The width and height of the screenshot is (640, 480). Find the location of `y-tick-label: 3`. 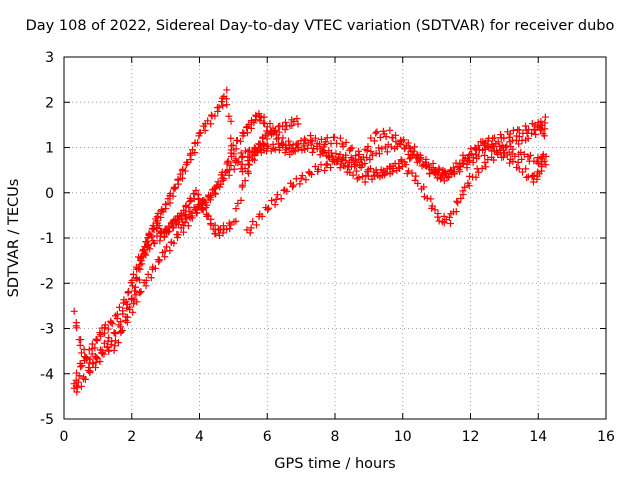

y-tick-label: 3 is located at coordinates (49, 58).